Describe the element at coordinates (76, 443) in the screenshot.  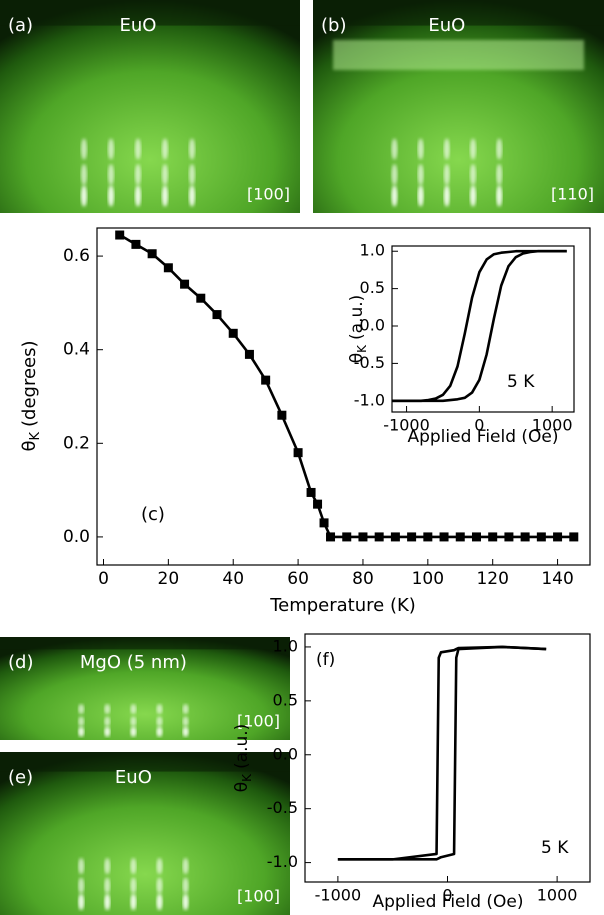
I see `y-tick-label: 0.2` at that location.